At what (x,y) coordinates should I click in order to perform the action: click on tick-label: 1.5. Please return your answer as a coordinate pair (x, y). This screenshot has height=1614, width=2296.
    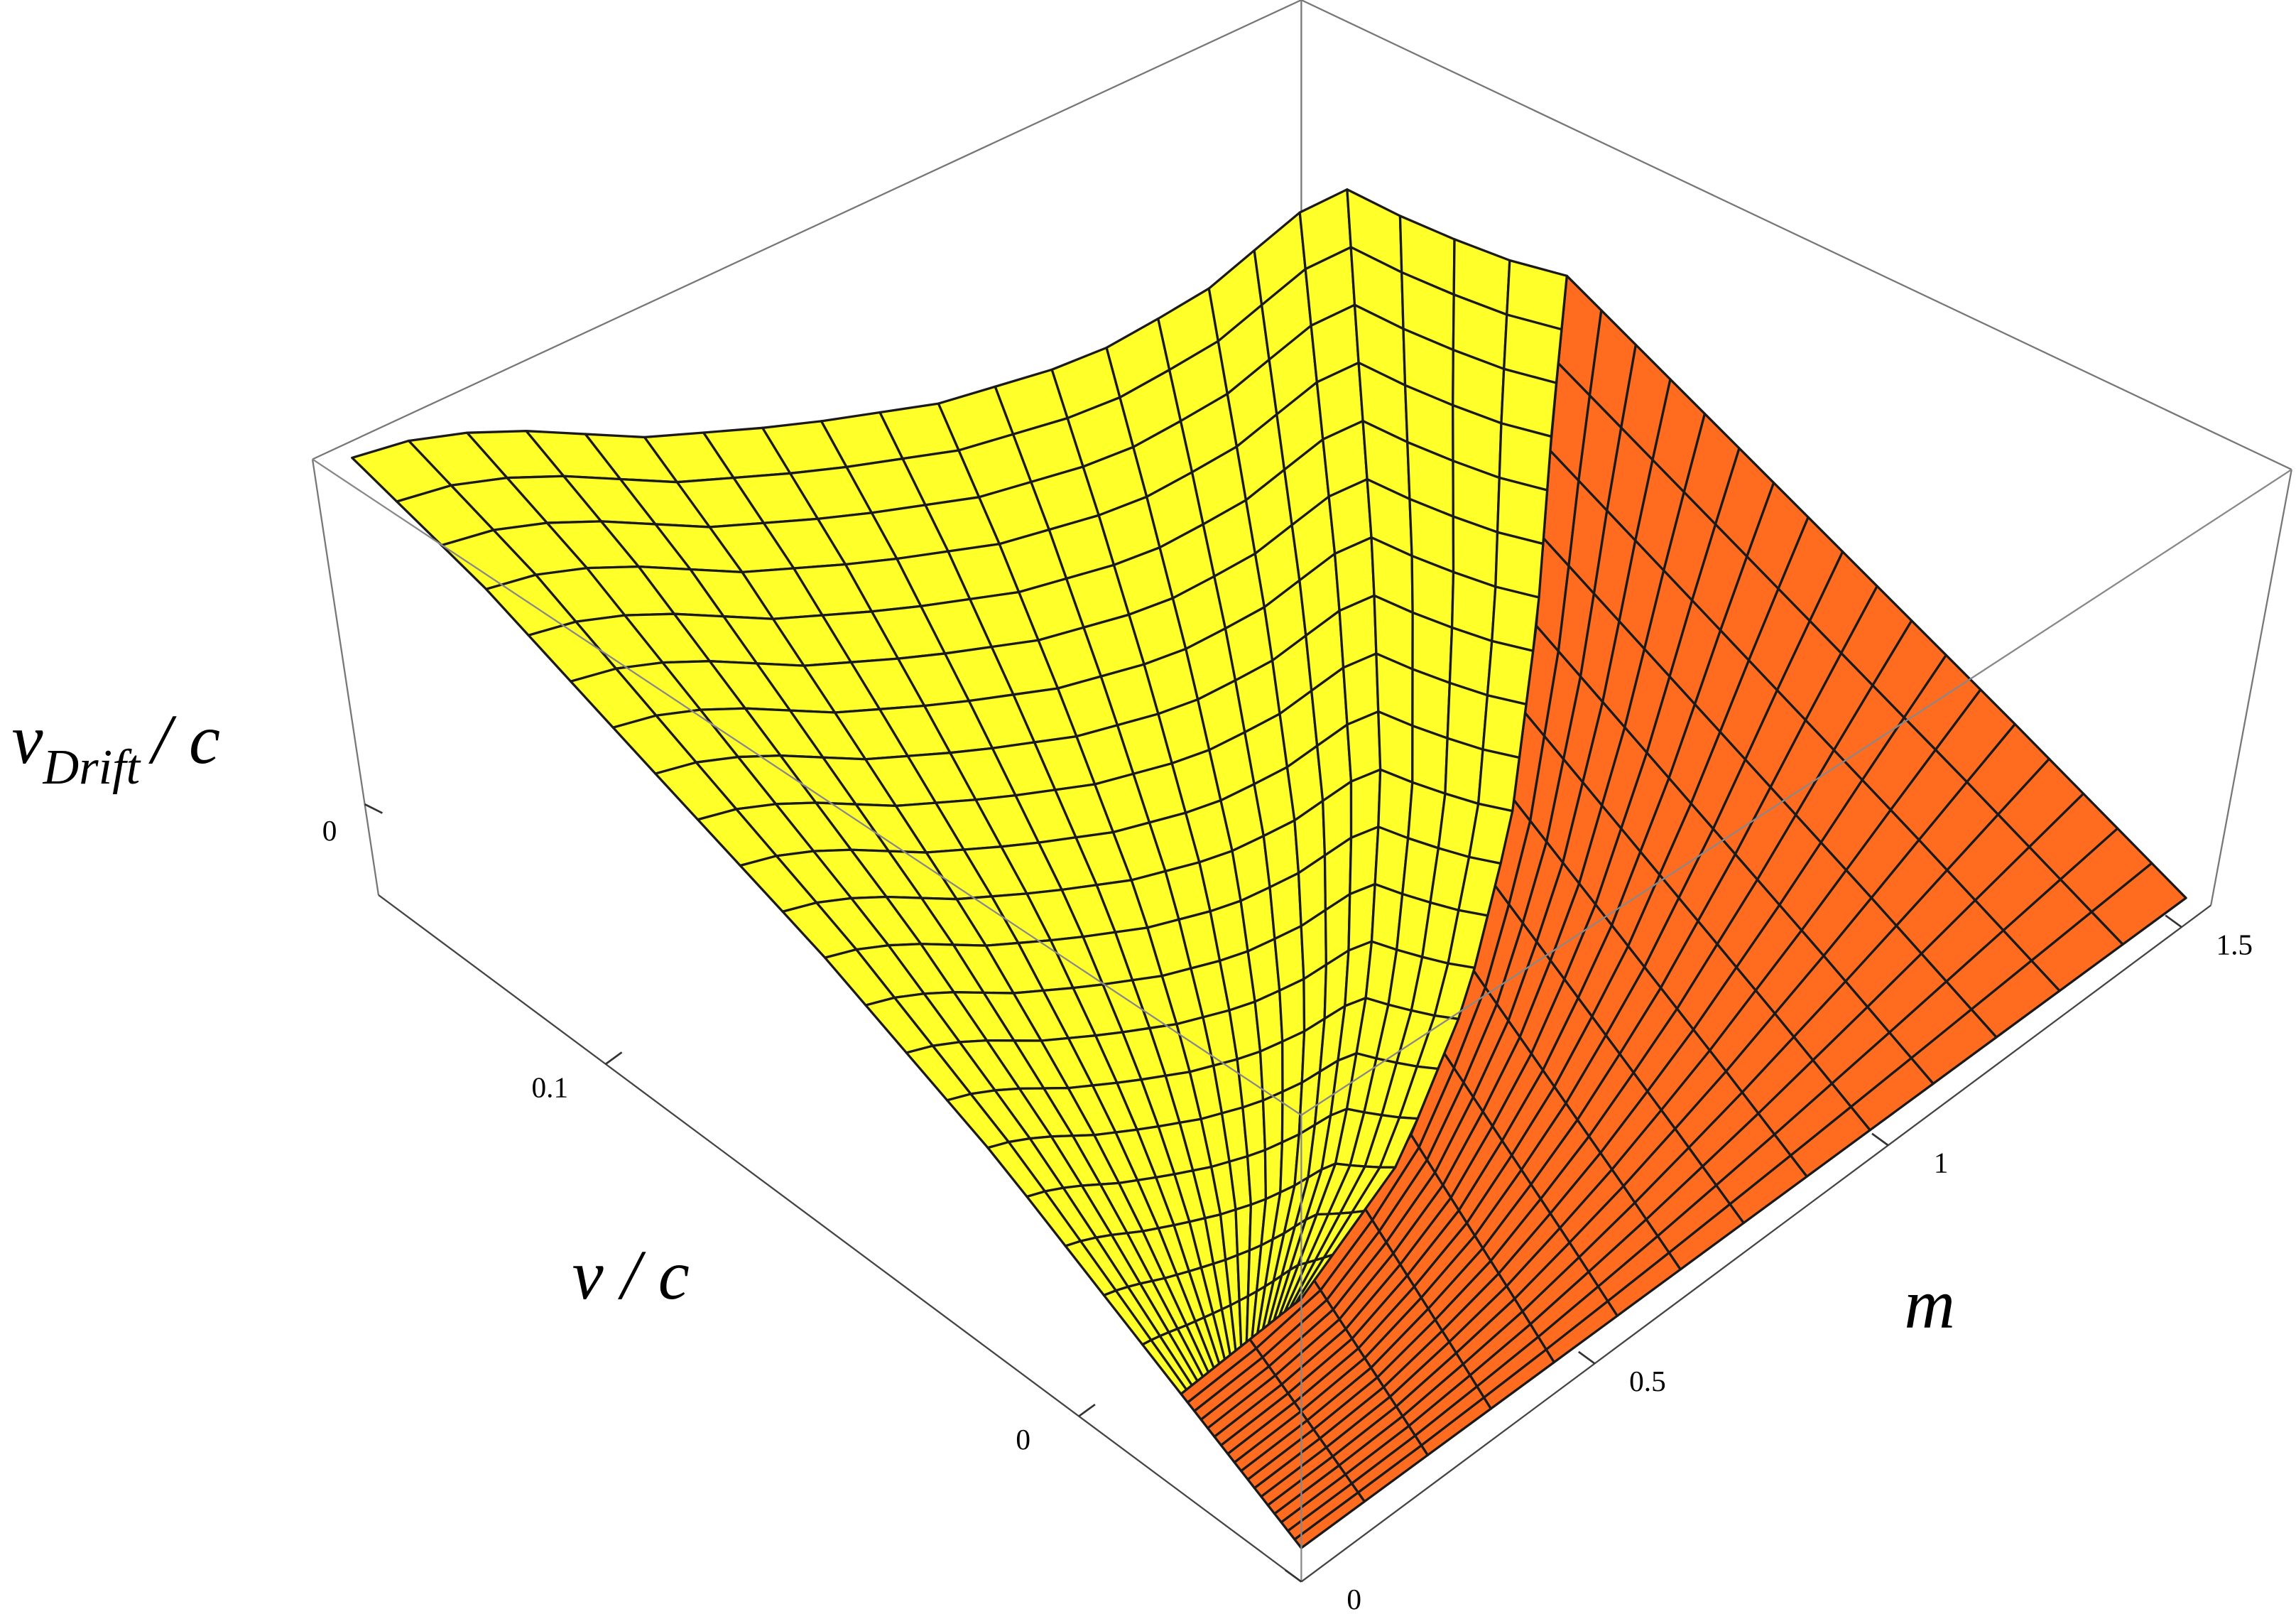
    Looking at the image, I should click on (2234, 944).